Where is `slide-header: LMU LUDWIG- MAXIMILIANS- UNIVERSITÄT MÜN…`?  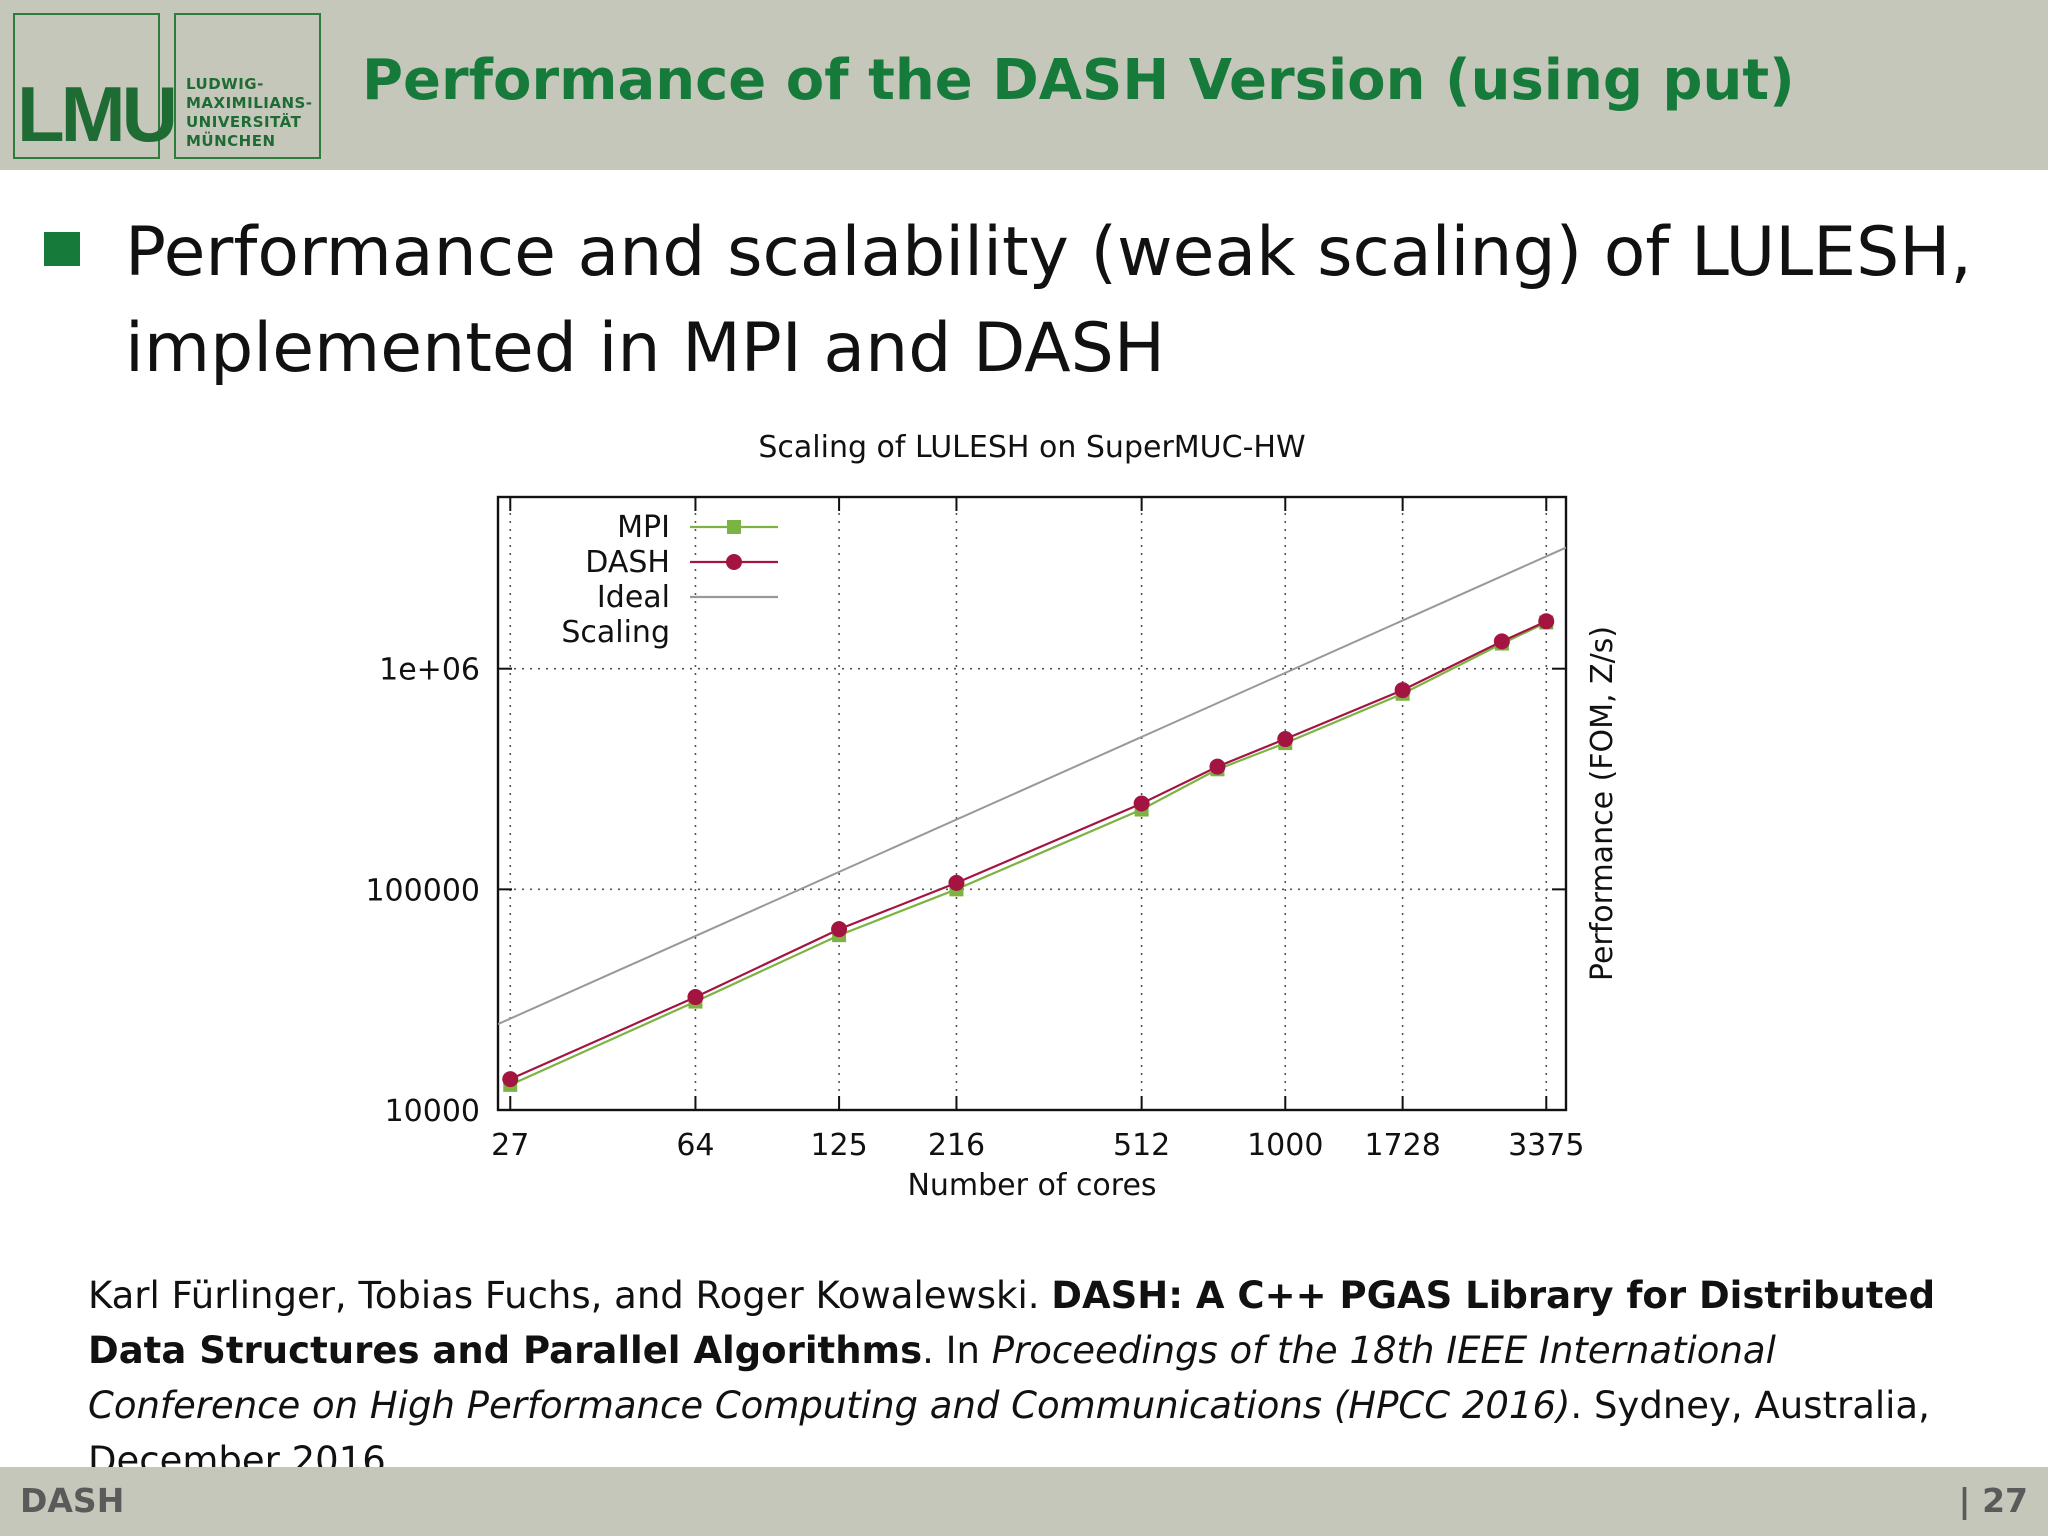 slide-header: LMU LUDWIG- MAXIMILIANS- UNIVERSITÄT MÜN… is located at coordinates (1024, 85).